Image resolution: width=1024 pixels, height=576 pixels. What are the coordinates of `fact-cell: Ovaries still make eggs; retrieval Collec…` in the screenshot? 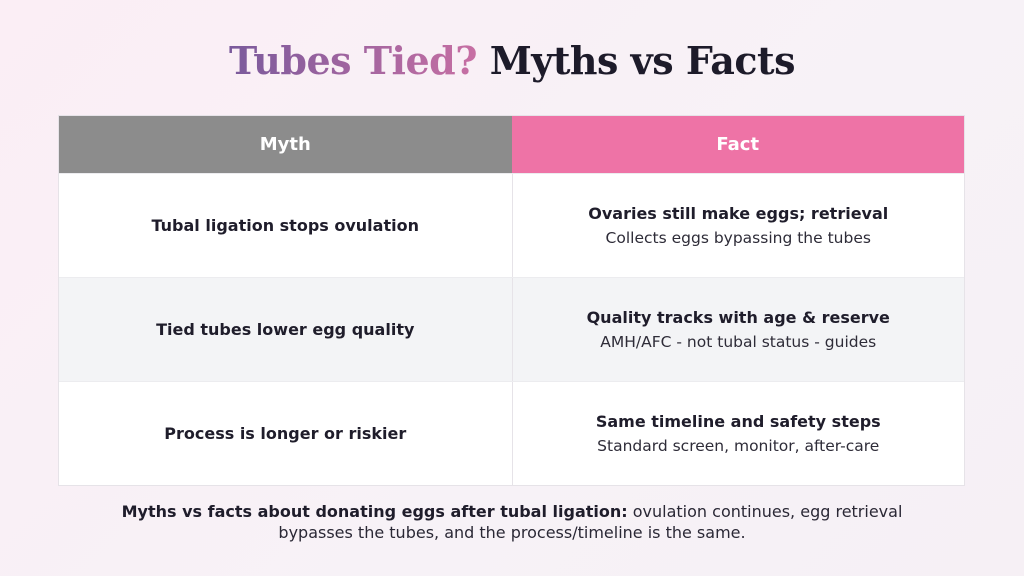 It's located at (738, 225).